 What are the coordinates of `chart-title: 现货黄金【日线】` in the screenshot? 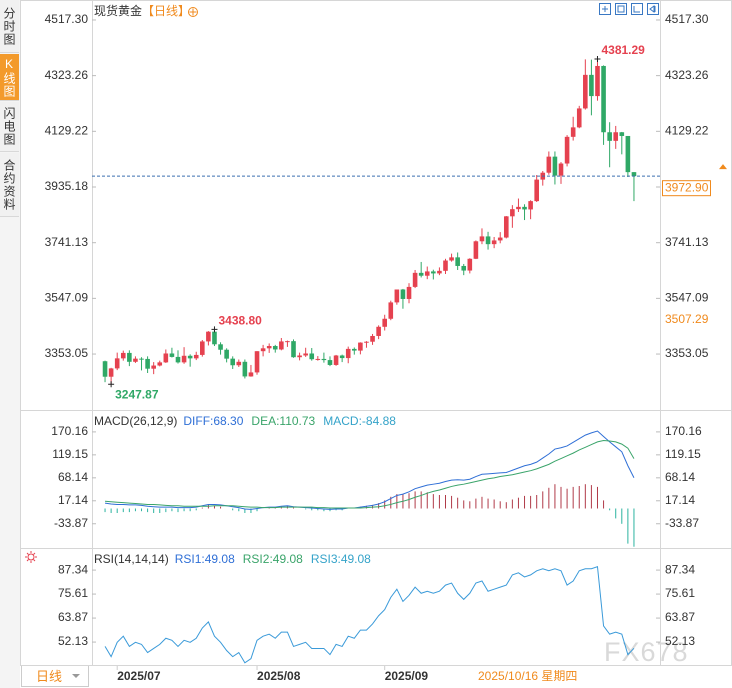 It's located at (142, 10).